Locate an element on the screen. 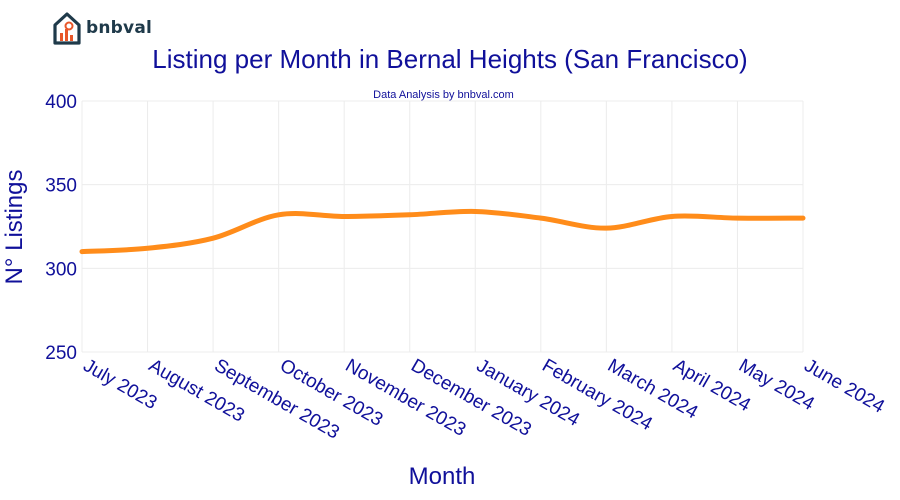  y-tick-label: 300 is located at coordinates (61, 269).